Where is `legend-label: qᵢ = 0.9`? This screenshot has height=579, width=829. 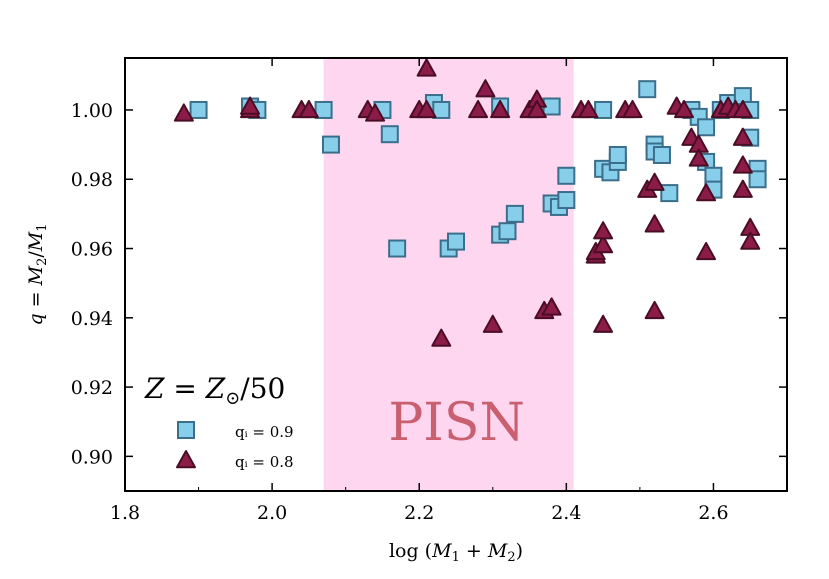
legend-label: qᵢ = 0.9 is located at coordinates (264, 432).